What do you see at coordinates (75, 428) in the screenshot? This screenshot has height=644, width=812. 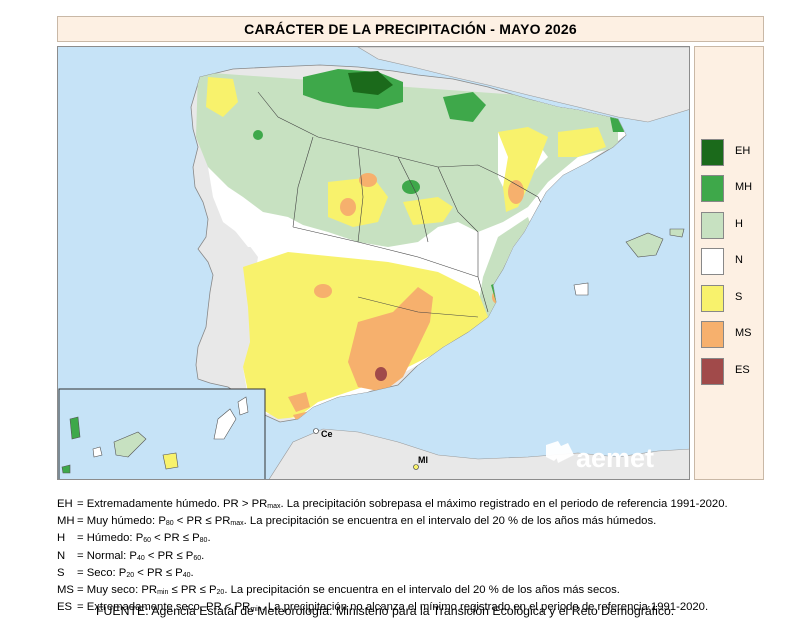 I see `canary-la-palma` at bounding box center [75, 428].